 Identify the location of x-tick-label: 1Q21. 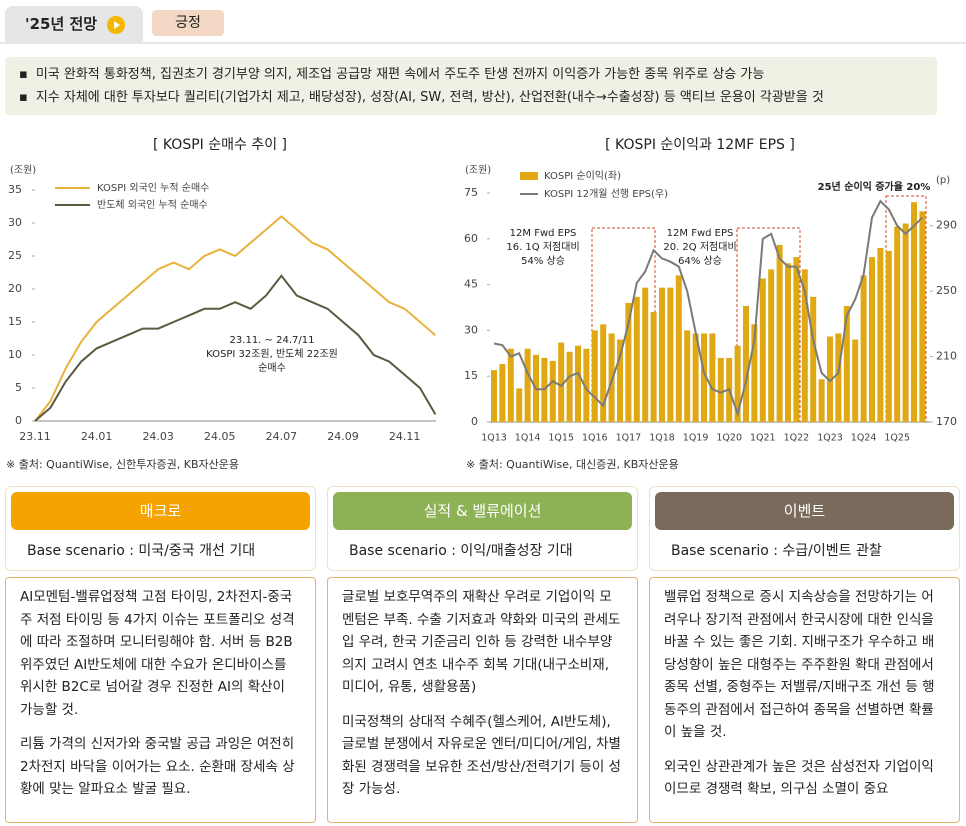
(763, 438).